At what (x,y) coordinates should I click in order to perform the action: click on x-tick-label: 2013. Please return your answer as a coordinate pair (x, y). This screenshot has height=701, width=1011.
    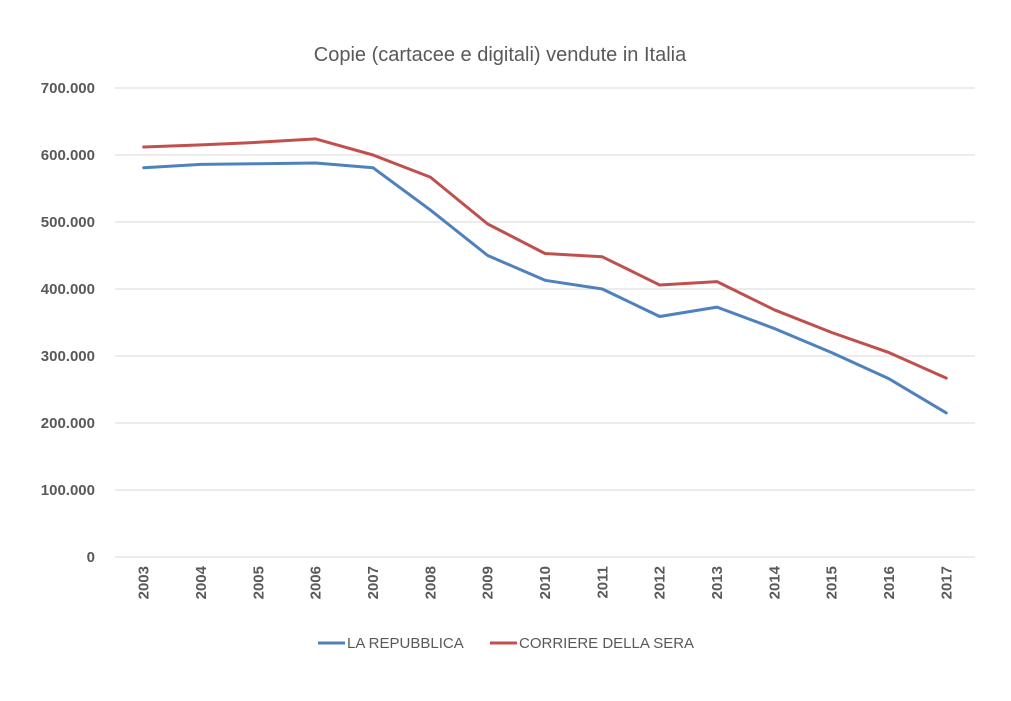
    Looking at the image, I should click on (717, 582).